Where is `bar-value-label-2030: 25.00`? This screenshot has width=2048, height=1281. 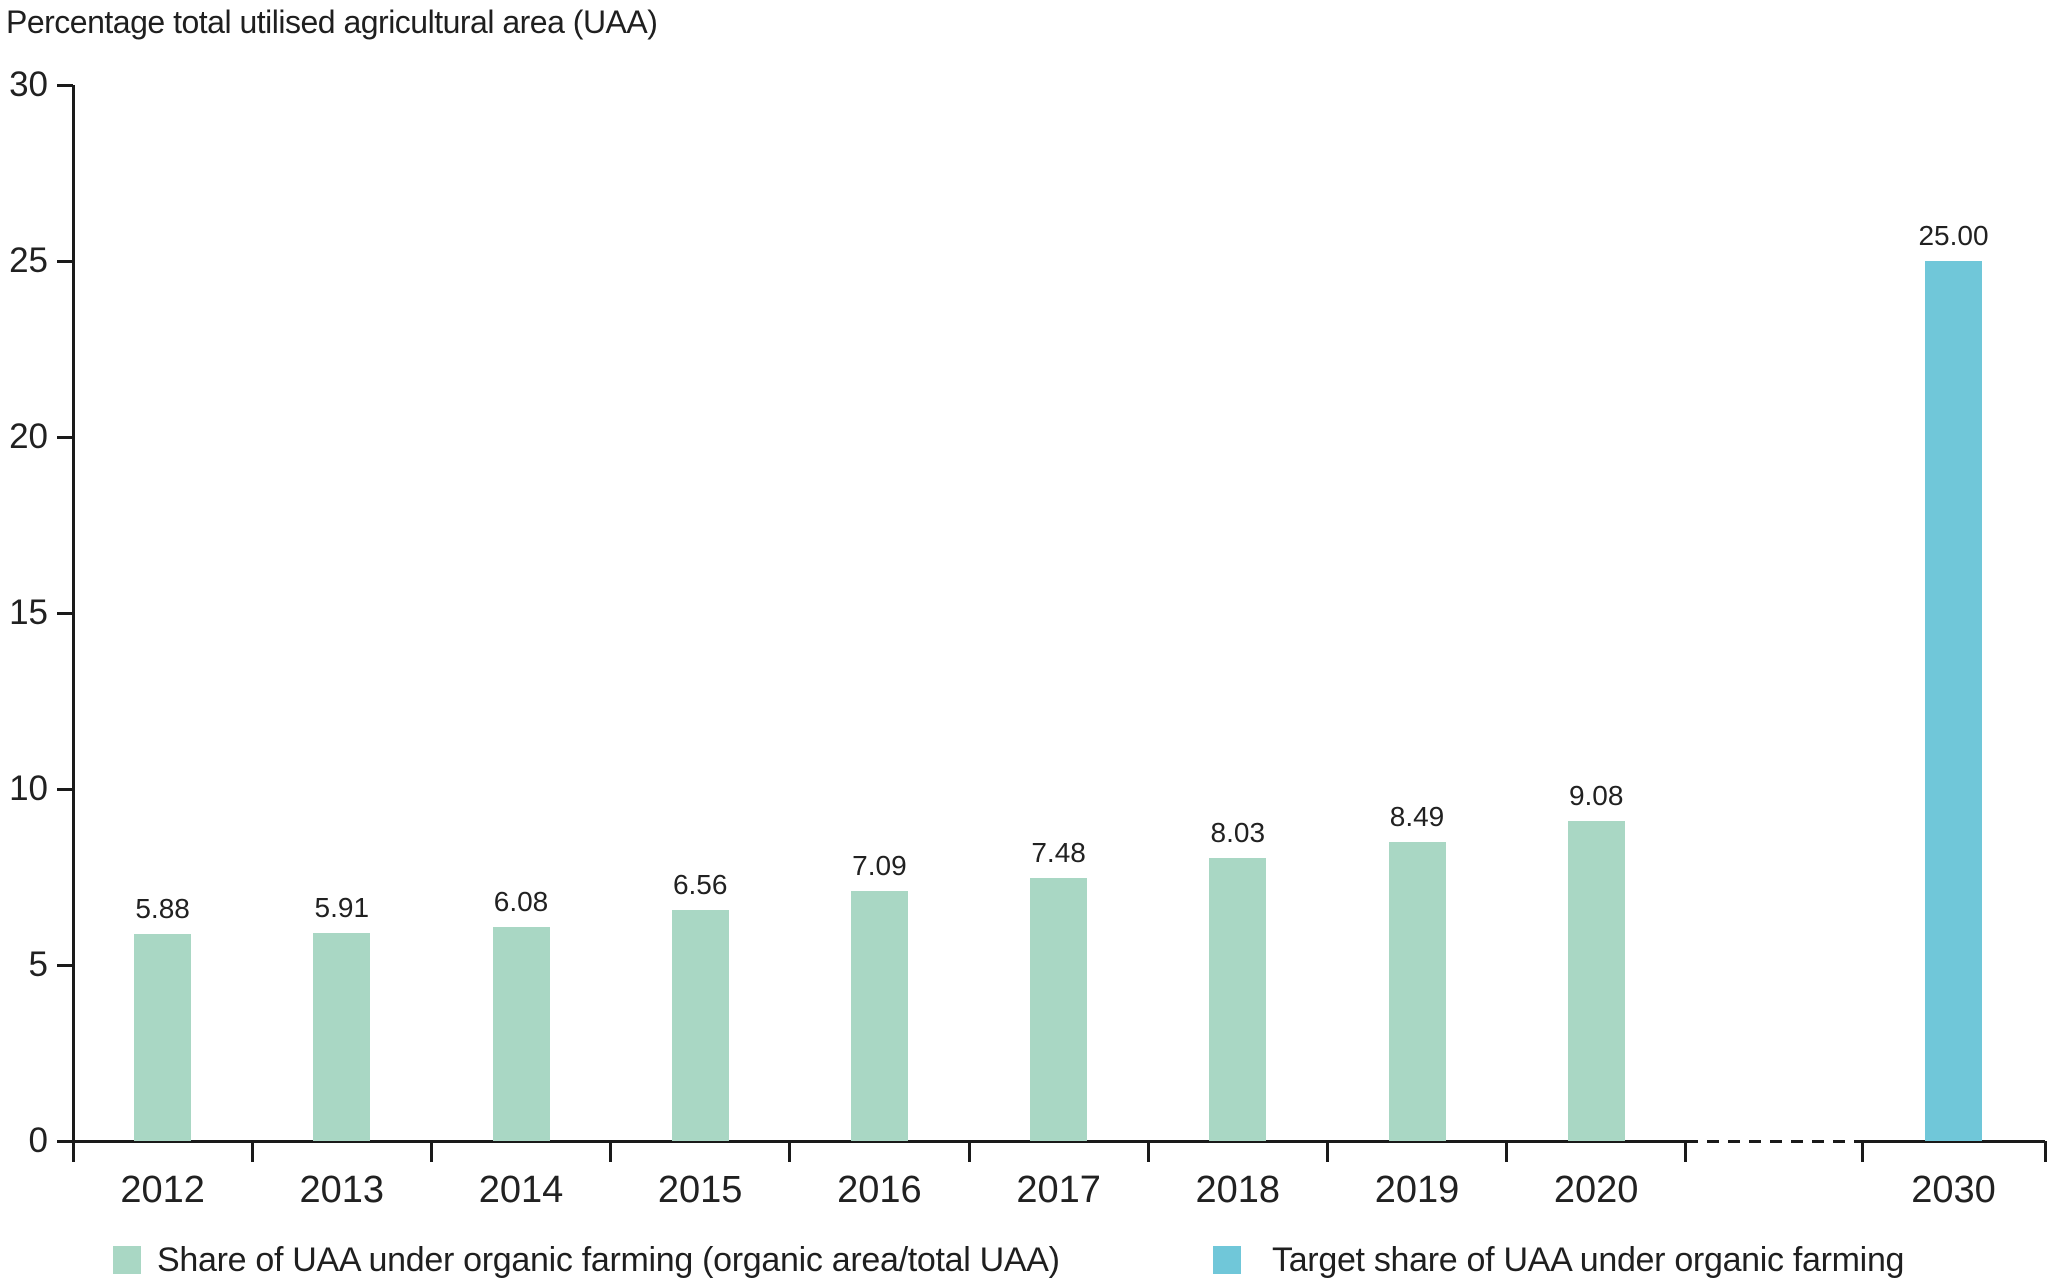 bar-value-label-2030: 25.00 is located at coordinates (1953, 235).